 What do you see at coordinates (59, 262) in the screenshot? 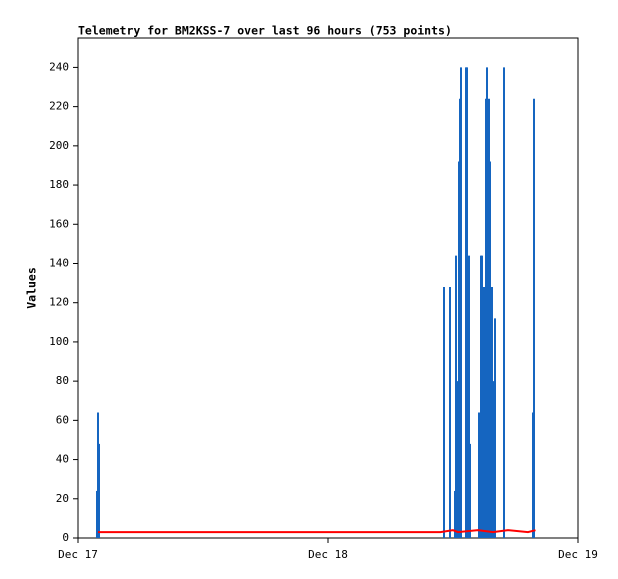
I see `y-tick-label: 140` at bounding box center [59, 262].